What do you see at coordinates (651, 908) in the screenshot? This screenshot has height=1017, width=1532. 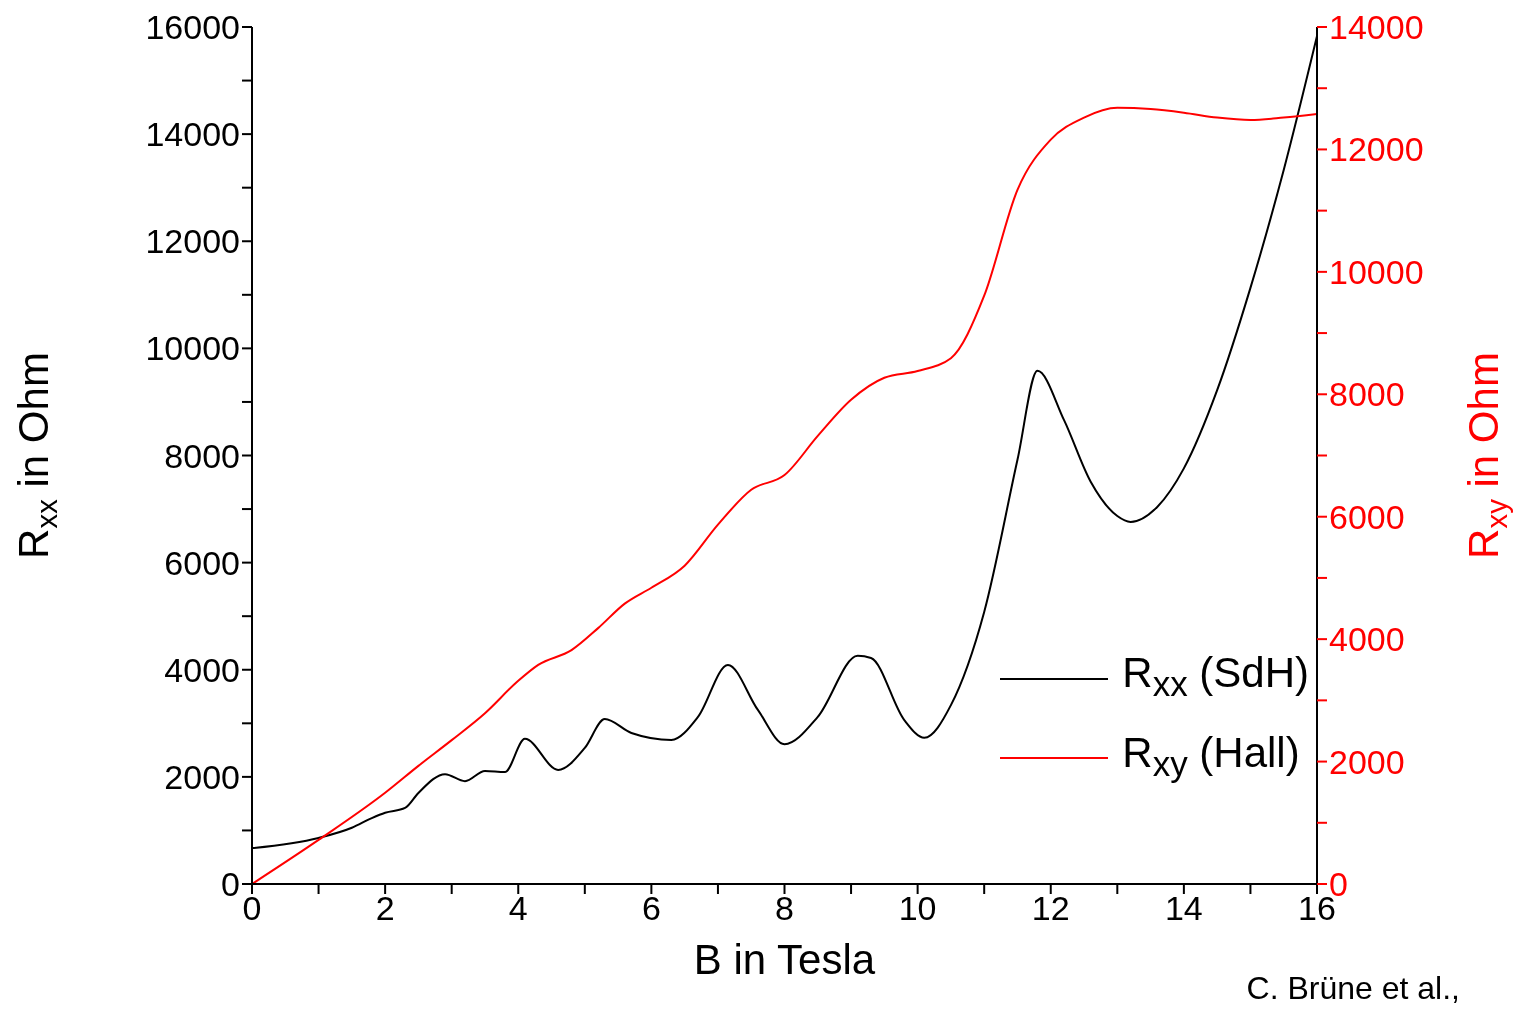 I see `x-tick-label: 6` at bounding box center [651, 908].